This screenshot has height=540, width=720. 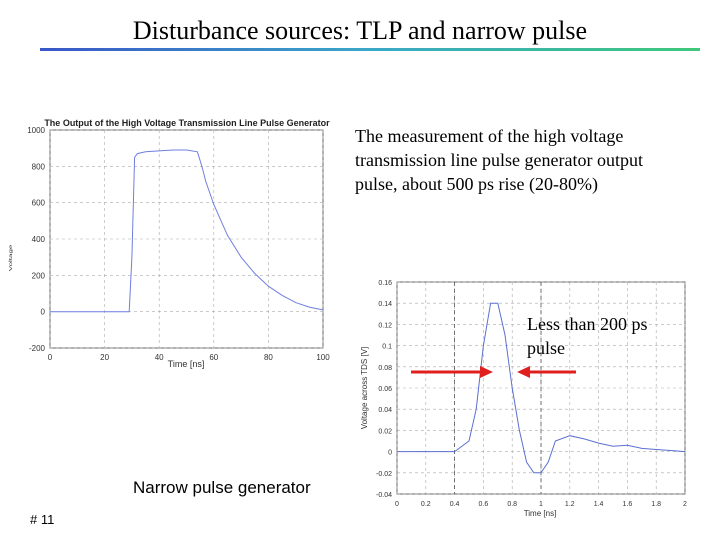 What do you see at coordinates (36, 130) in the screenshot?
I see `chart1-y-tick-label: 1000` at bounding box center [36, 130].